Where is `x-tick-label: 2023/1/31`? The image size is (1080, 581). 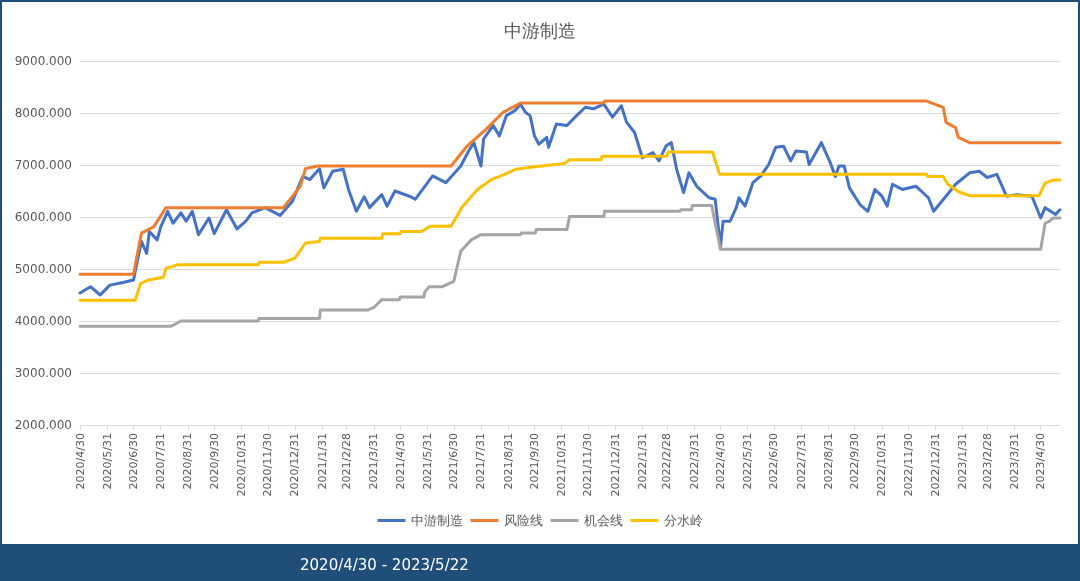 x-tick-label: 2023/1/31 is located at coordinates (963, 461).